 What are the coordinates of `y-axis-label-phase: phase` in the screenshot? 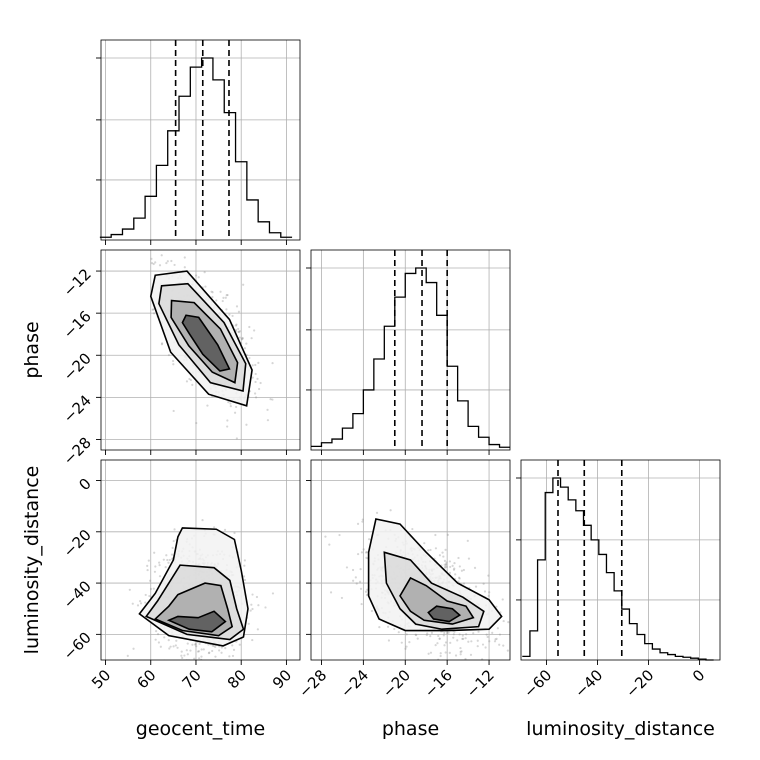 It's located at (32, 349).